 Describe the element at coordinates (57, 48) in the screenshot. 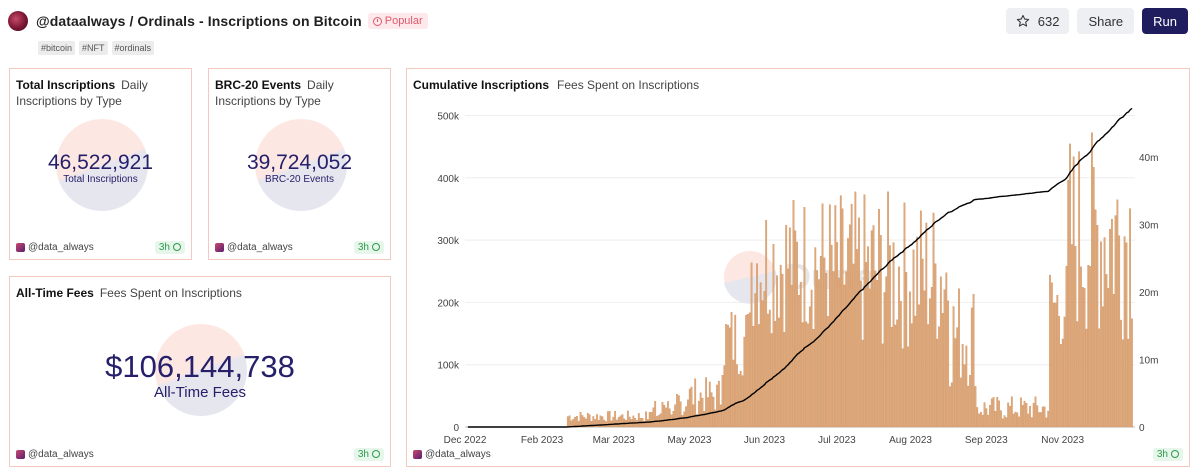

I see `tag-bitcoin: #bitcoin` at that location.